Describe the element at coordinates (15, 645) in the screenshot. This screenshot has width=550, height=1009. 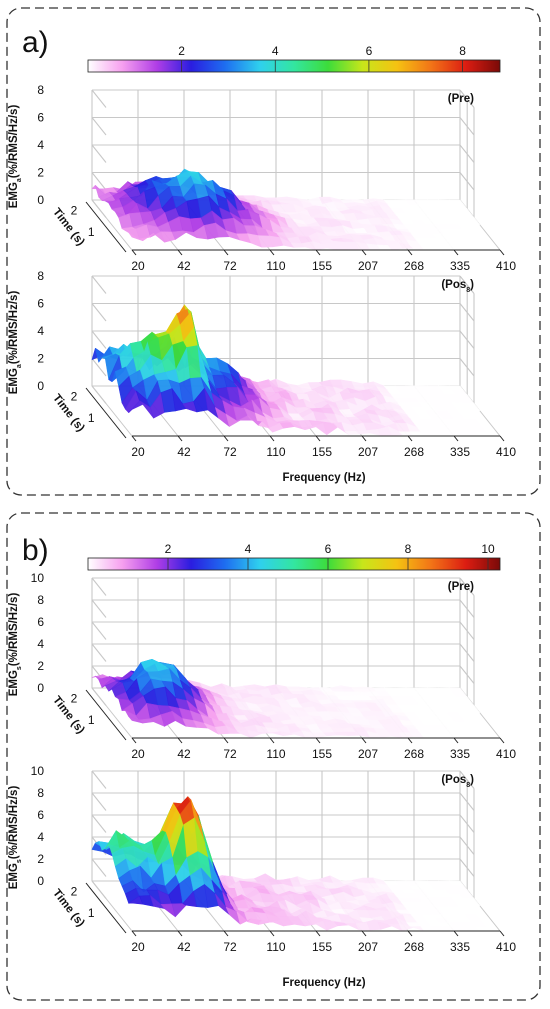
I see `z-axis-label: EMGs(%/RMS/Hz/s)` at that location.